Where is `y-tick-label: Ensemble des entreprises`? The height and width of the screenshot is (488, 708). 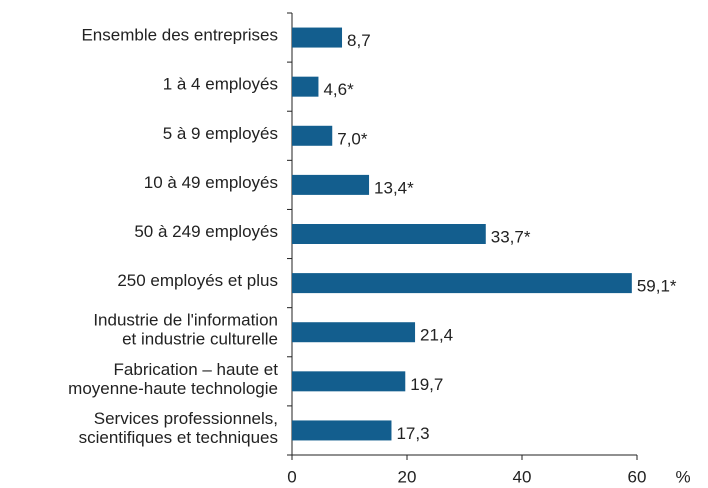
y-tick-label: Ensemble des entreprises is located at coordinates (179, 35).